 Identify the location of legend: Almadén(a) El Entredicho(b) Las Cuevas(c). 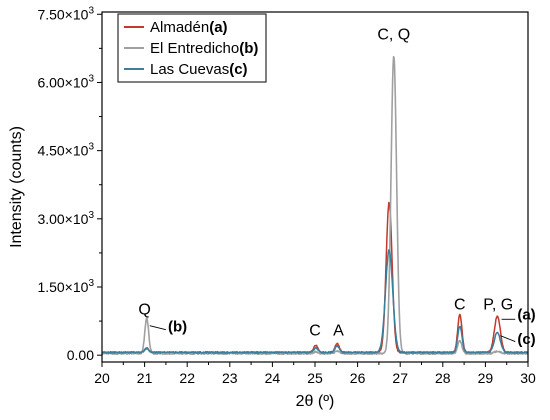
(192, 48).